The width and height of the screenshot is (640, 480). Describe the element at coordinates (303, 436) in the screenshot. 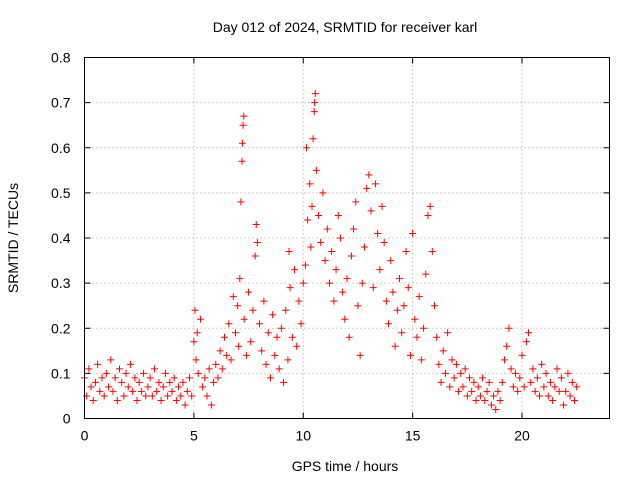

I see `x-tick-label: 10` at that location.